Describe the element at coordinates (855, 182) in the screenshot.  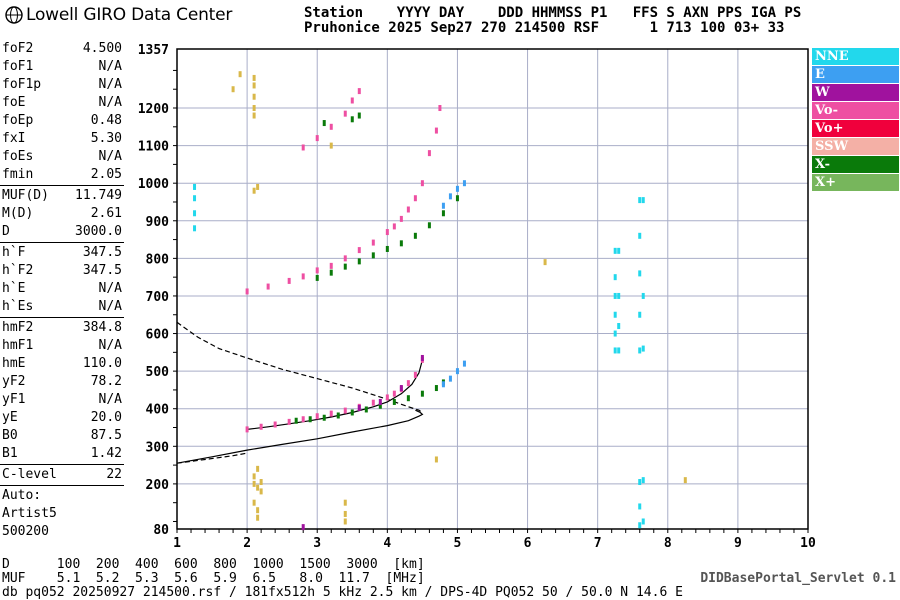
I see `legend-item: X+` at that location.